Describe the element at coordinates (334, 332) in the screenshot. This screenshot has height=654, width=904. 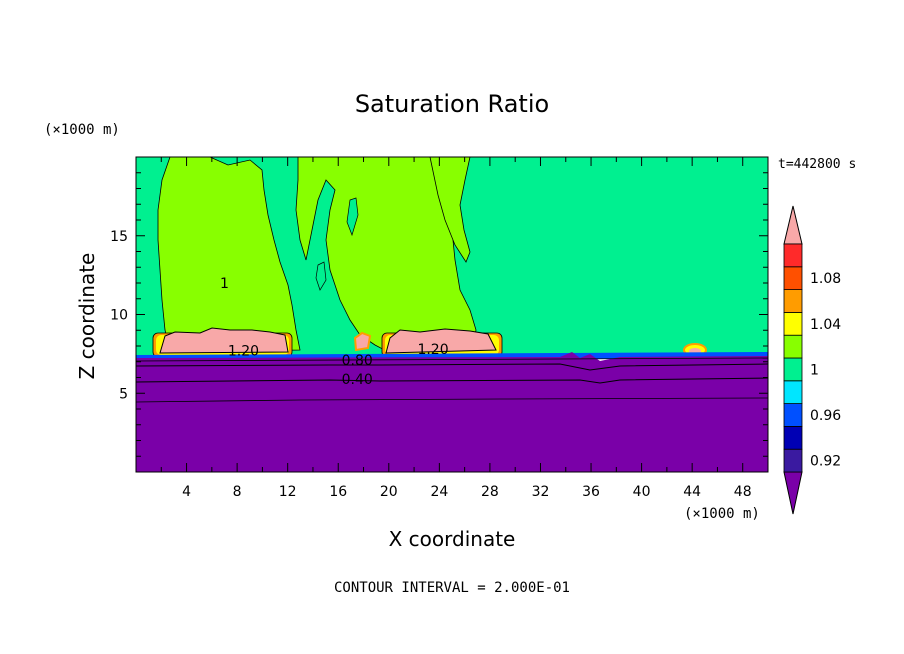
I see `contour-labels: 1 1.20 1.20 0.80 0.40` at that location.